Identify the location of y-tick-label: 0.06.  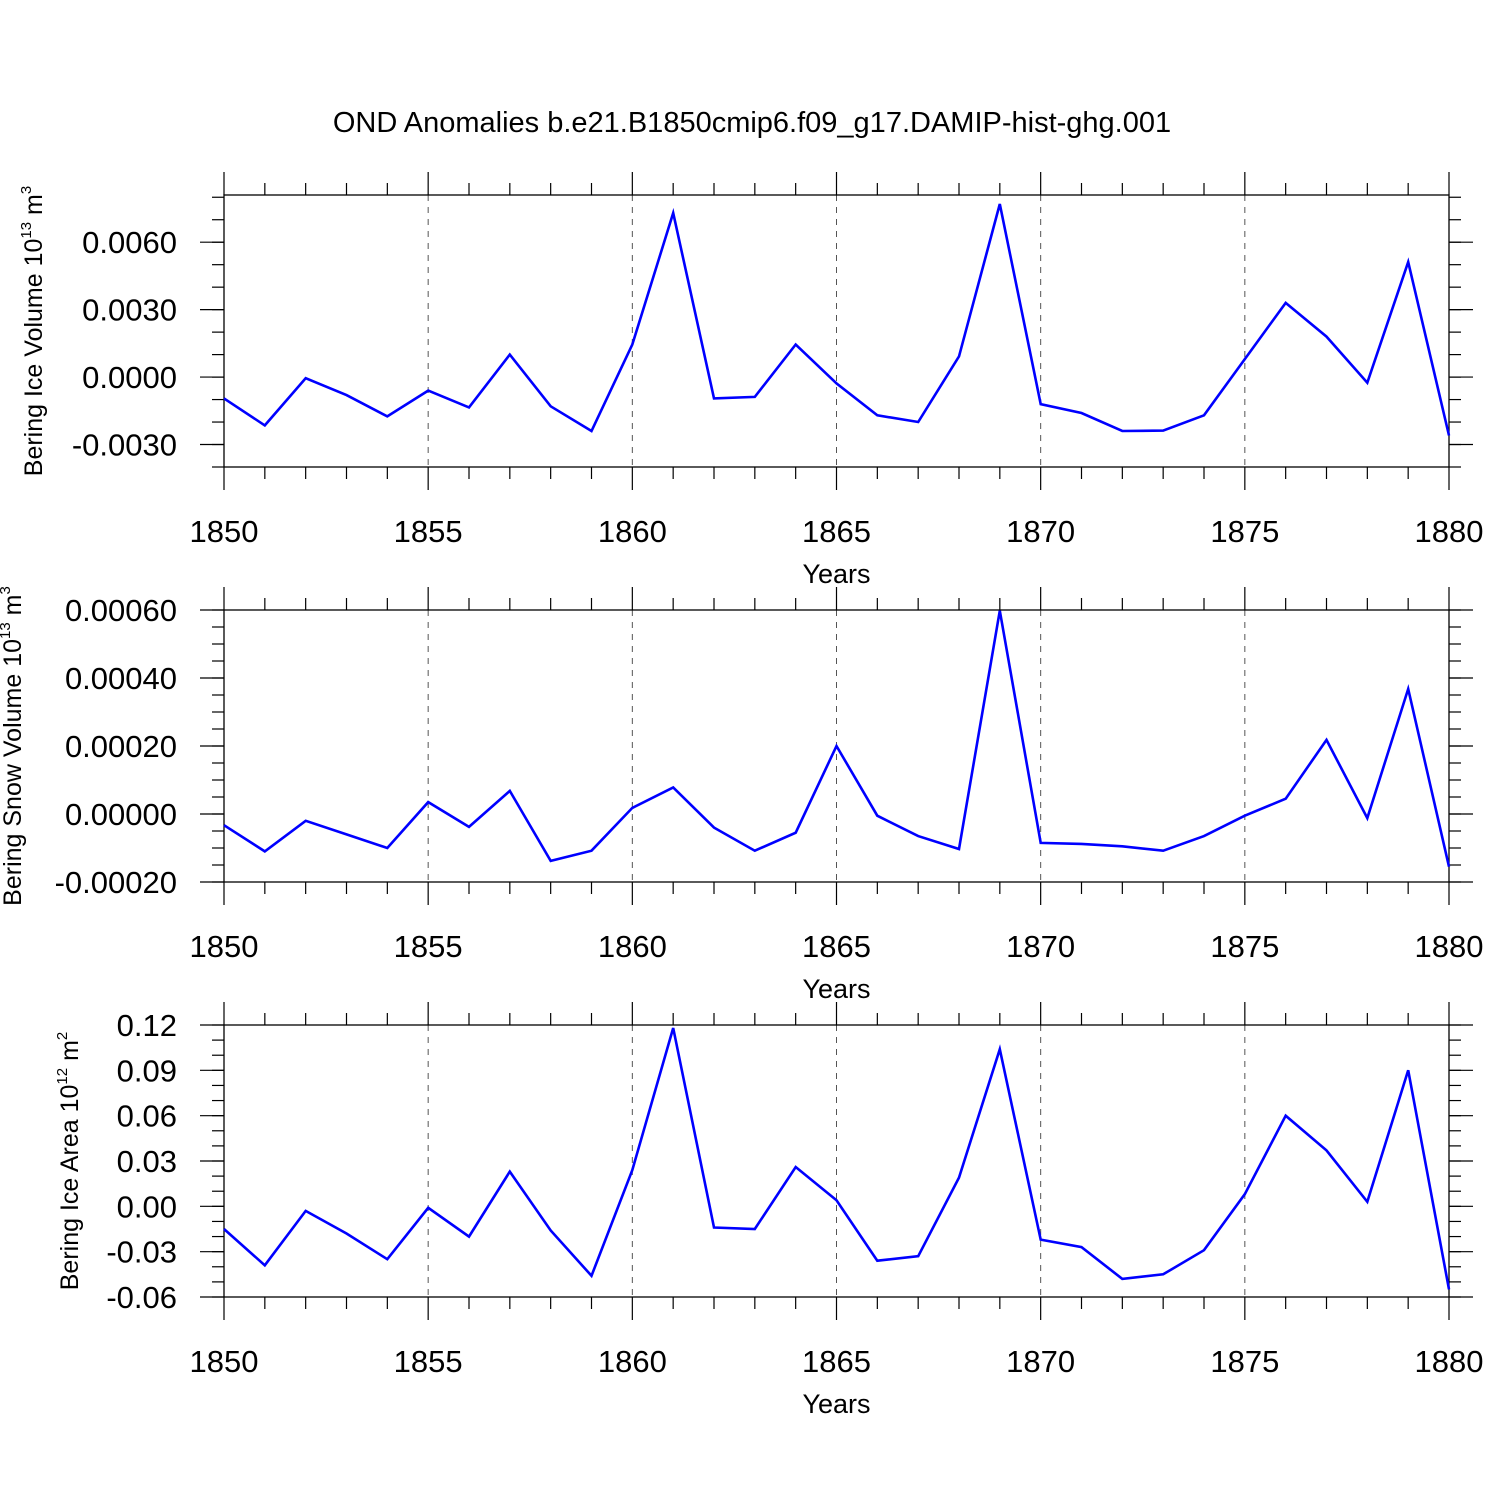
(147, 1116).